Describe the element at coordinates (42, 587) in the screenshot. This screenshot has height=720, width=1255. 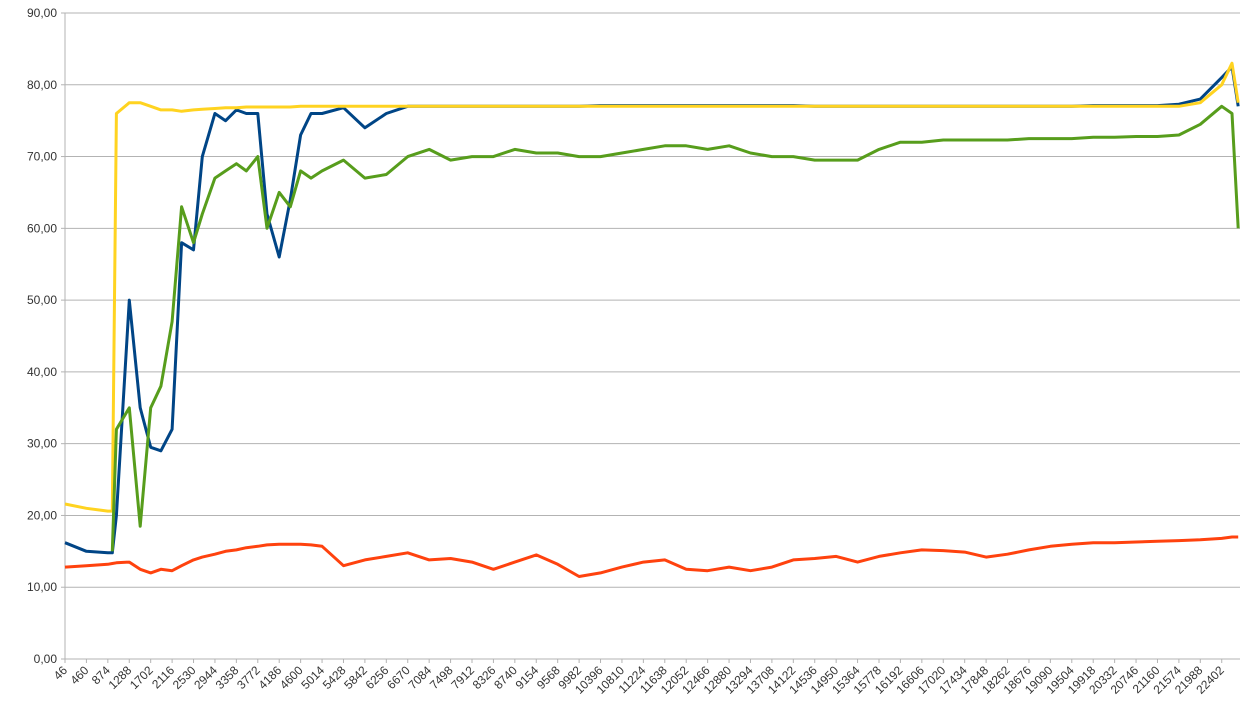
I see `y-tick-label: 10,00` at that location.